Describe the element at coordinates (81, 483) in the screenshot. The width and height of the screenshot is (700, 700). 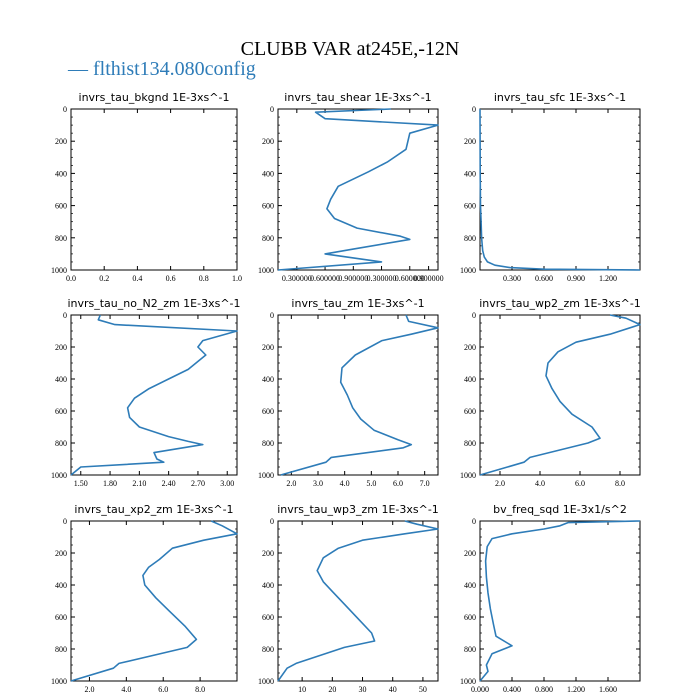
I see `x-tick-label: 1.50` at that location.